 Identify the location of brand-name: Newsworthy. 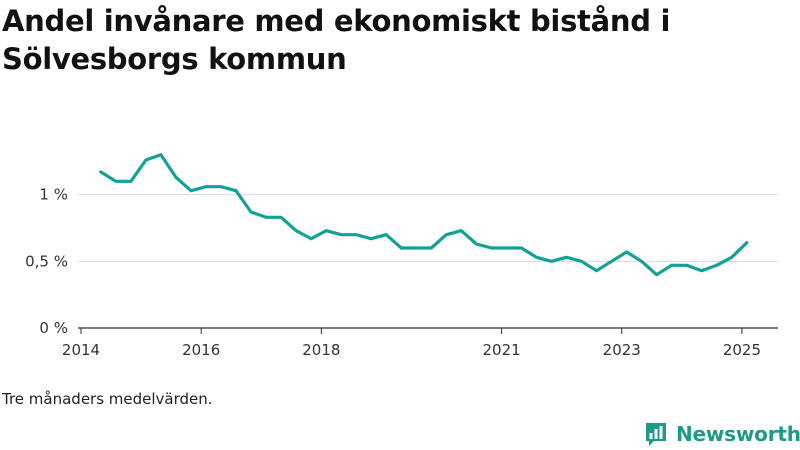
(738, 434).